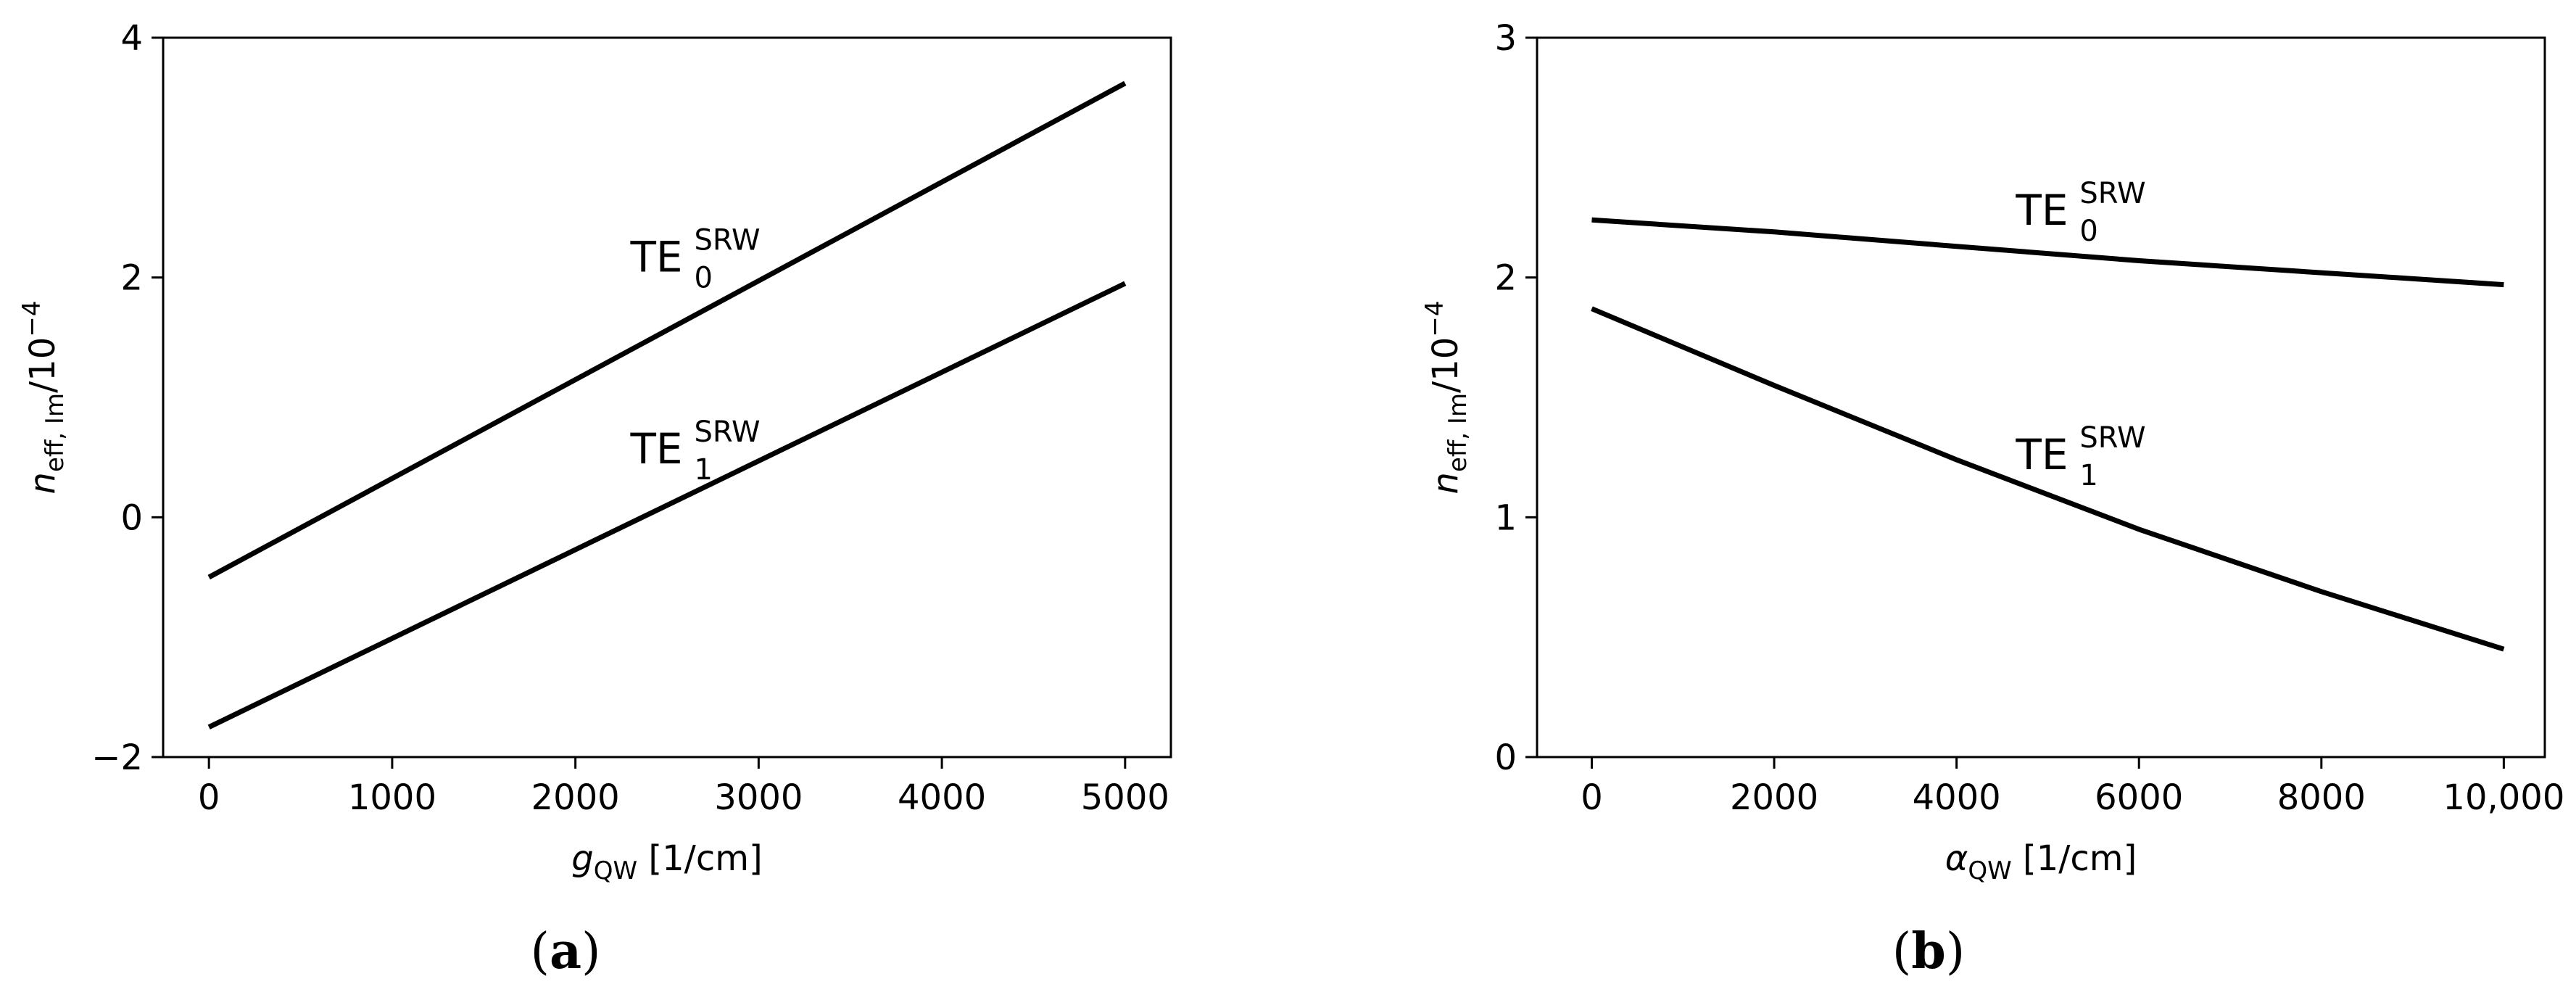 The image size is (2576, 1000). I want to click on x-axis-label: αQW [1/cm], so click(2041, 861).